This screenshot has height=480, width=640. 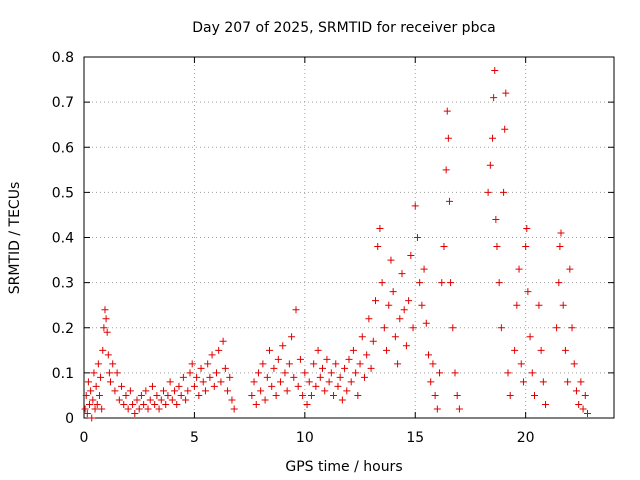 I want to click on x-tick-label: 15, so click(x=415, y=438).